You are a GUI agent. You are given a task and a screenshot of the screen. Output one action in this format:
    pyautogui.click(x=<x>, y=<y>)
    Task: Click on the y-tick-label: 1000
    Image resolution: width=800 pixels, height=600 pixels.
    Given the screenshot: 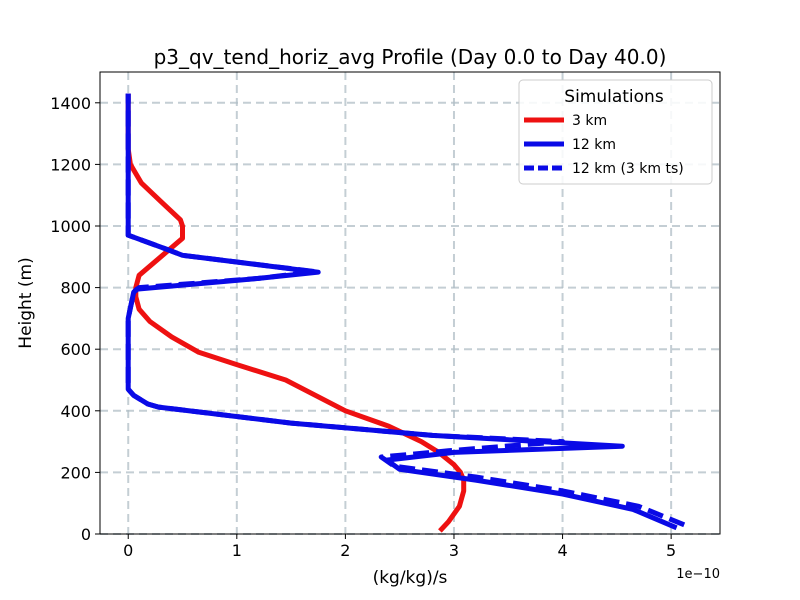 What is the action you would take?
    pyautogui.click(x=70, y=226)
    